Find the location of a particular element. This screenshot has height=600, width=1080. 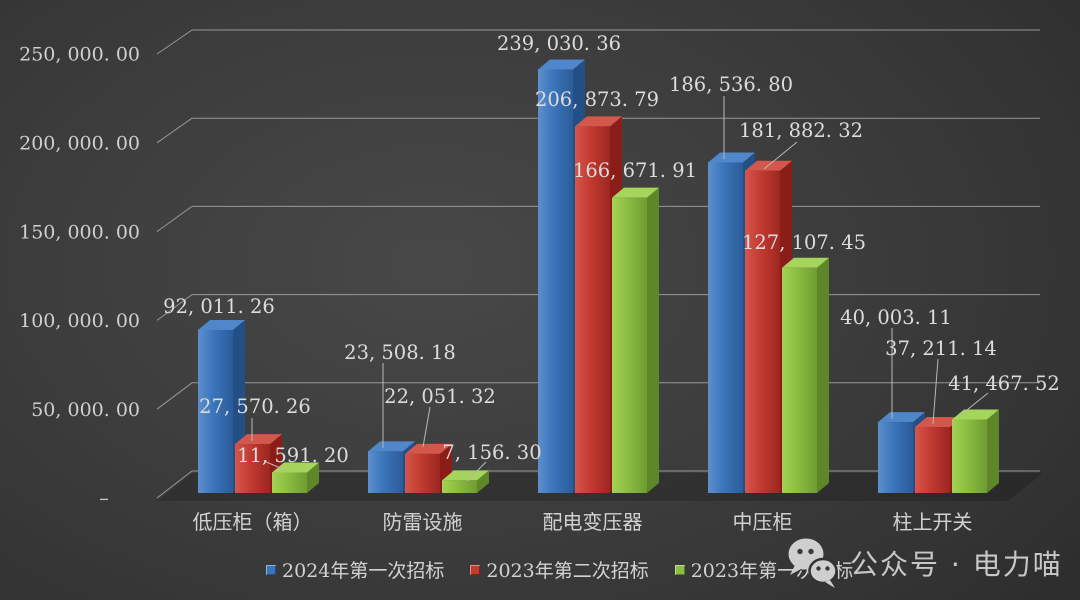

y-axis-label: 50, 000. 00 is located at coordinates (85, 410).